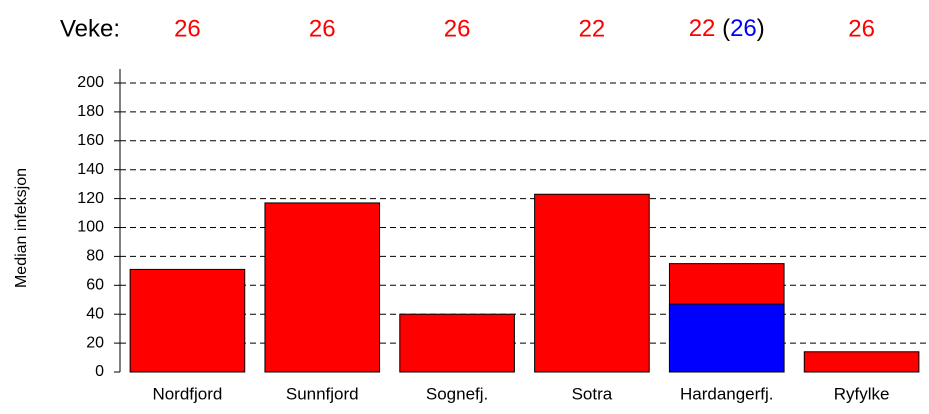 The height and width of the screenshot is (414, 929). I want to click on bracket: (, so click(726, 28).